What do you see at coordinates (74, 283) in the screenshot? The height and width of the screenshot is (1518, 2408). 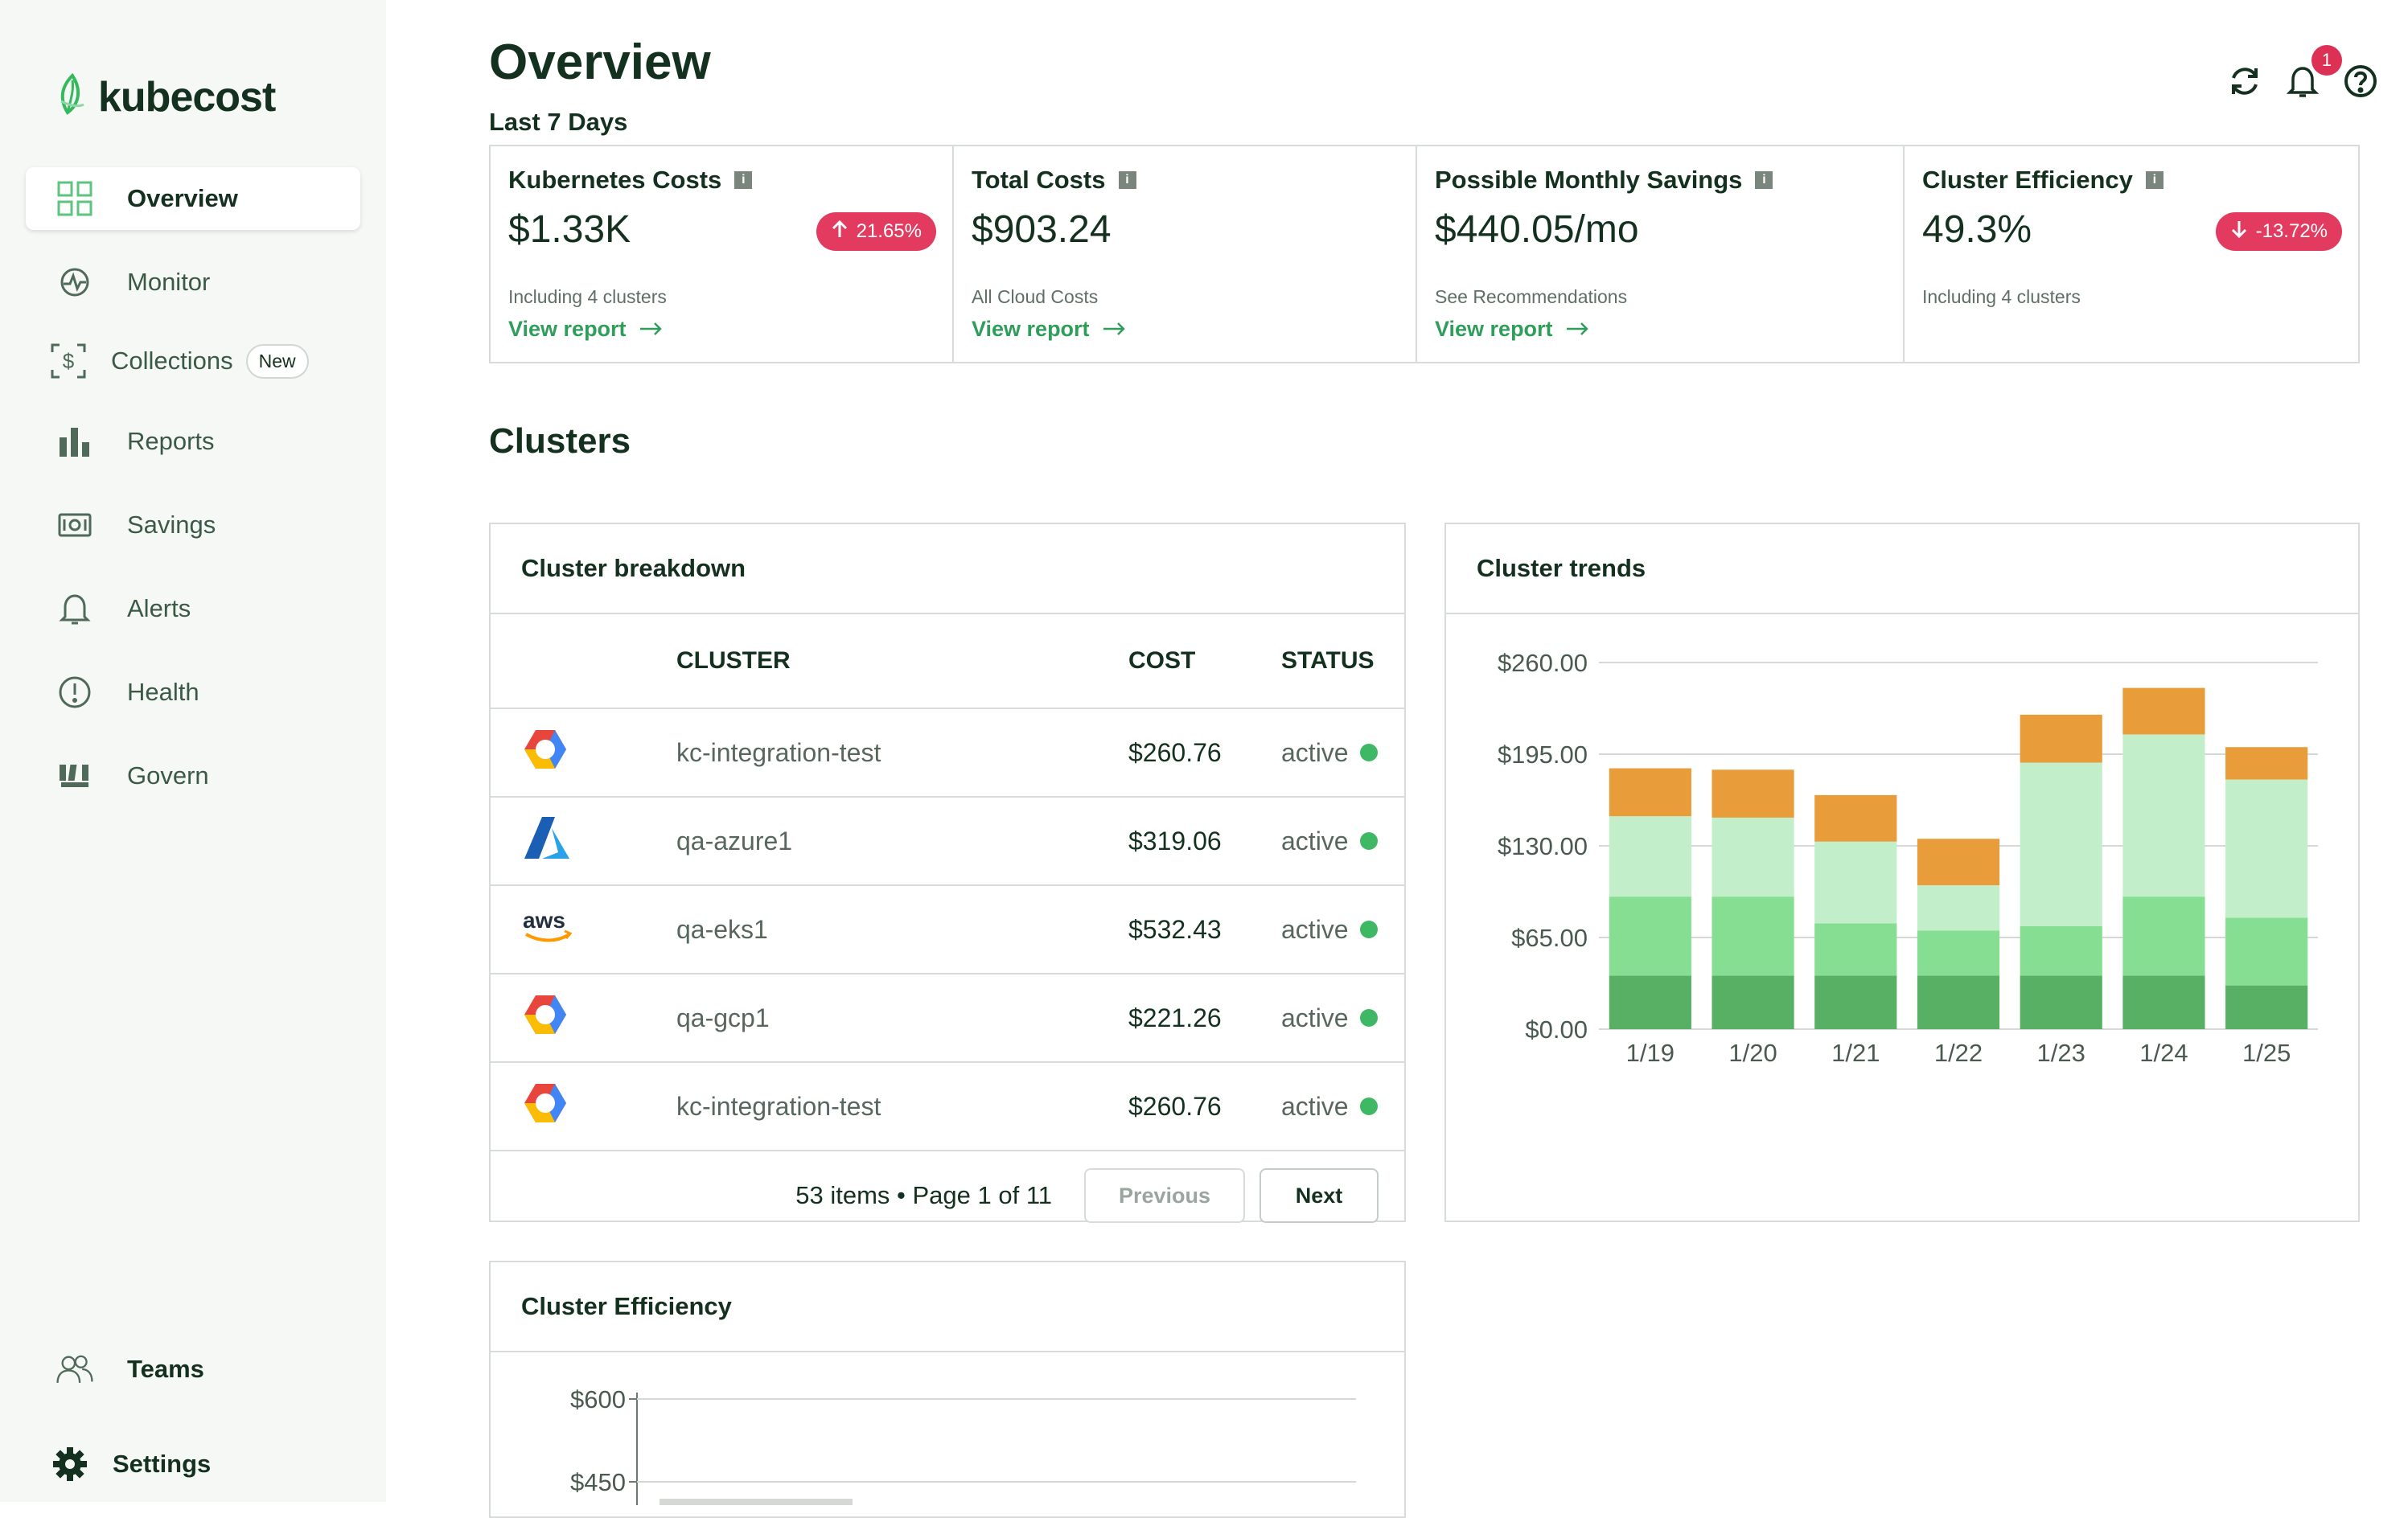 I see `activity-circle-icon` at bounding box center [74, 283].